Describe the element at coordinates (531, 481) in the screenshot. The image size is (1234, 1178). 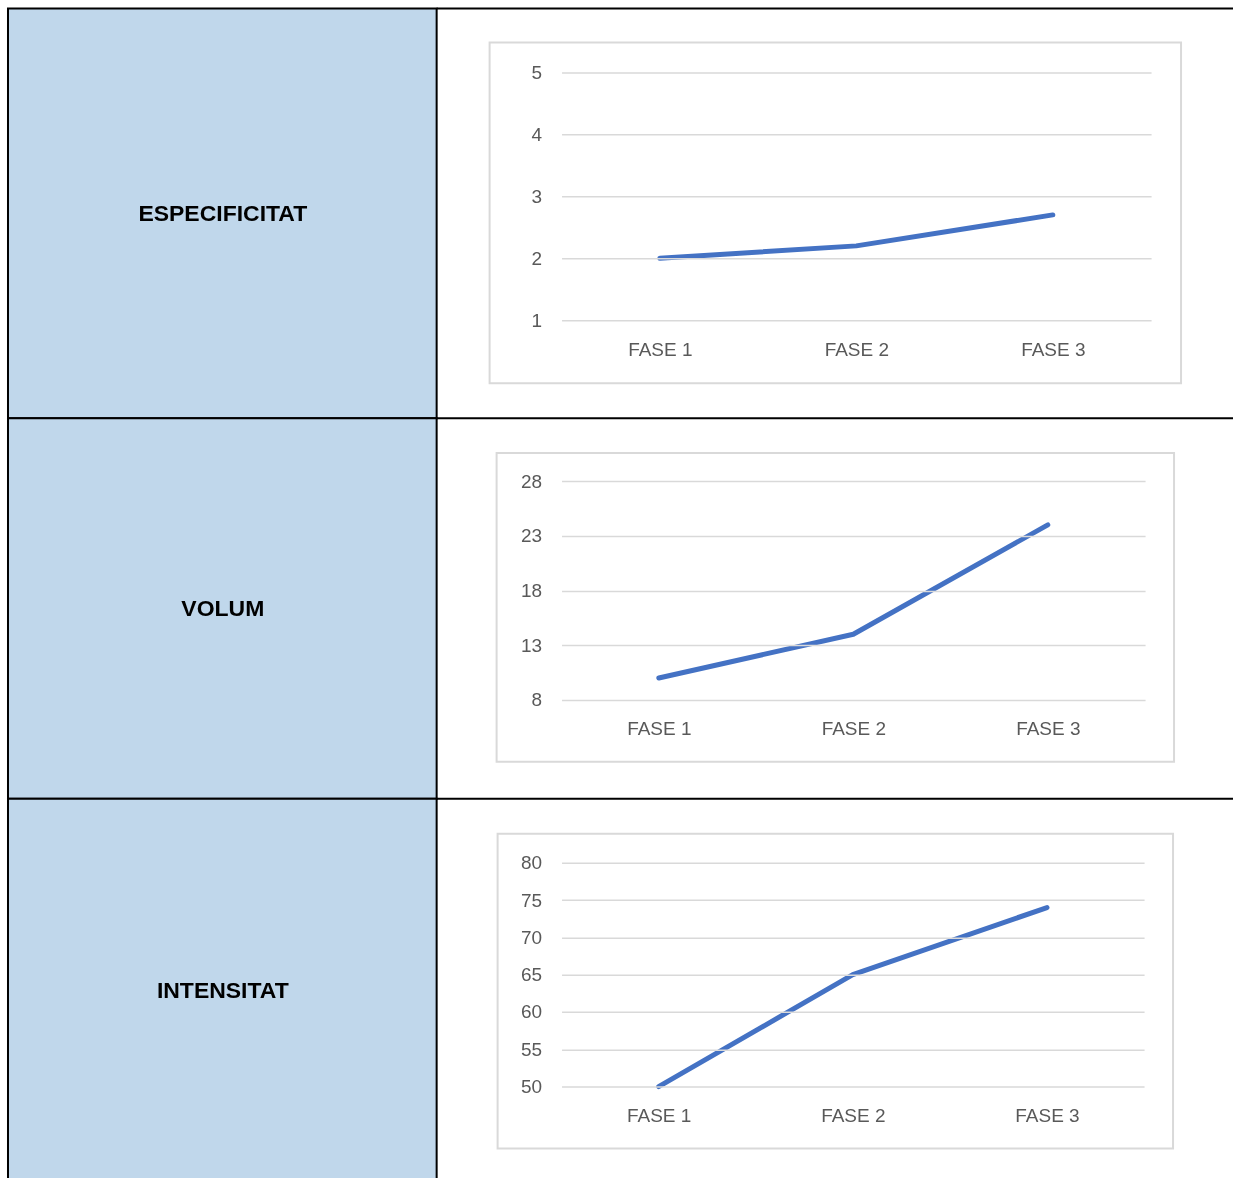
I see `y-tick-label: 28` at that location.